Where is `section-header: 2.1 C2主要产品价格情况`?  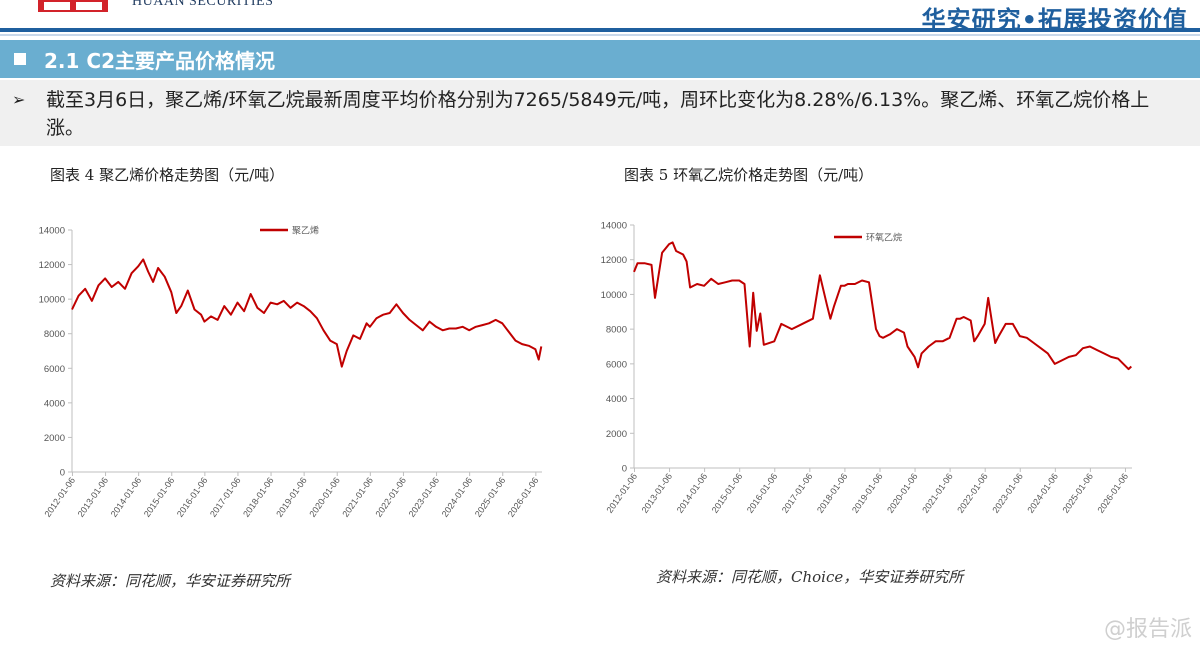
section-header: 2.1 C2主要产品价格情况 is located at coordinates (600, 59).